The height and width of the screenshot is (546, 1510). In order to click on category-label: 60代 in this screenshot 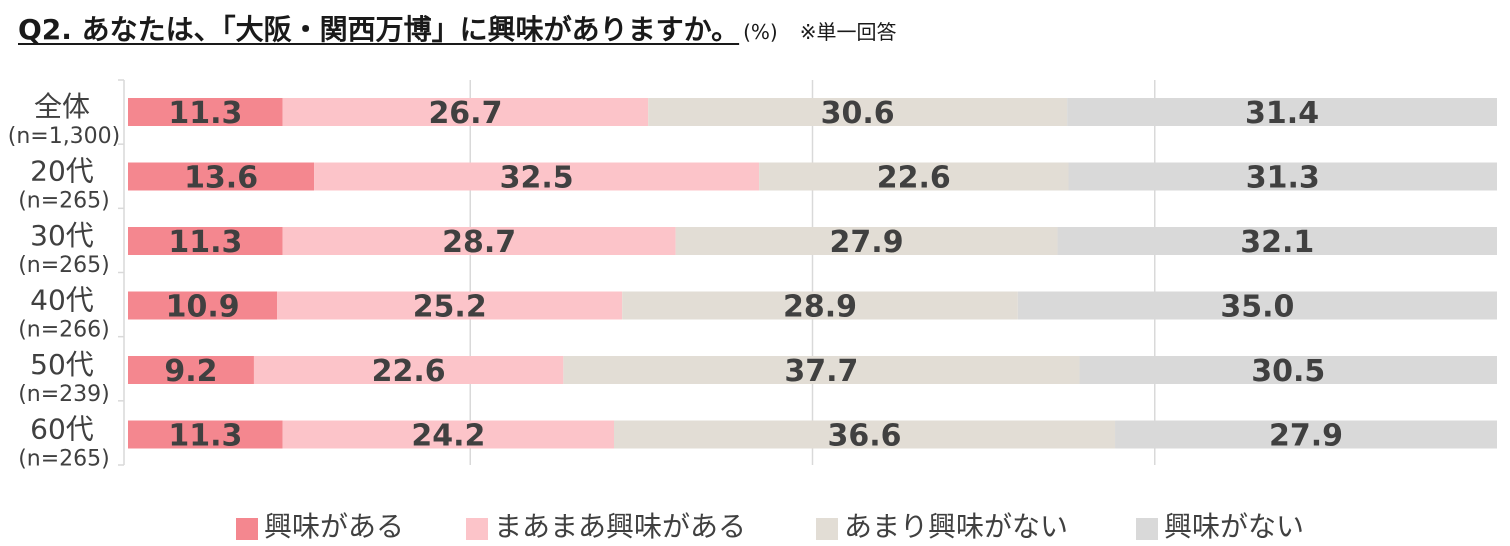, I will do `click(62, 429)`.